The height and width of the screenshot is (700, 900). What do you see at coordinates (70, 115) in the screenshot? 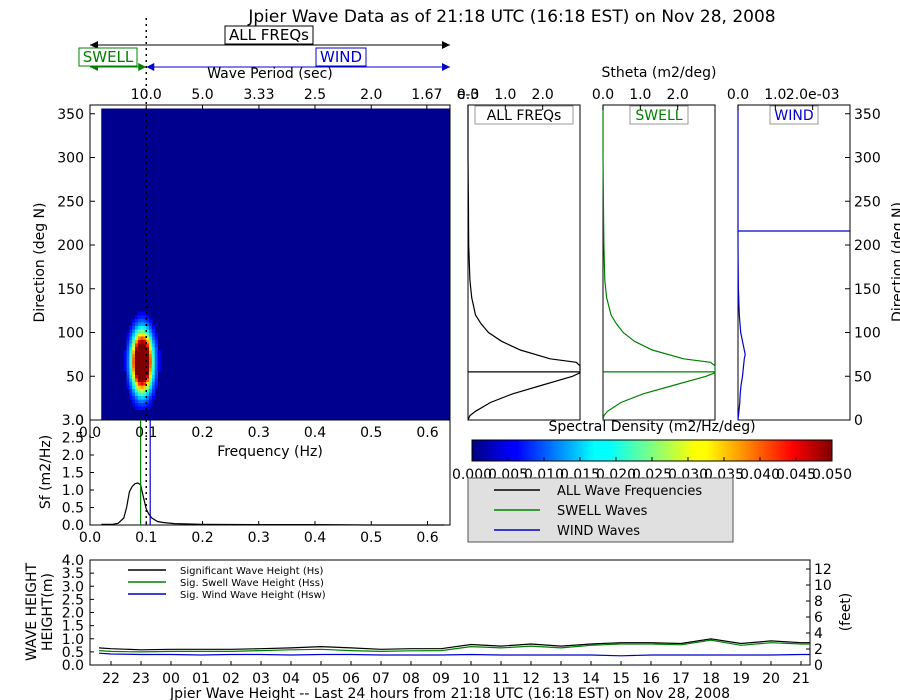
I see `heatmap-y-tick-label: 350` at bounding box center [70, 115].